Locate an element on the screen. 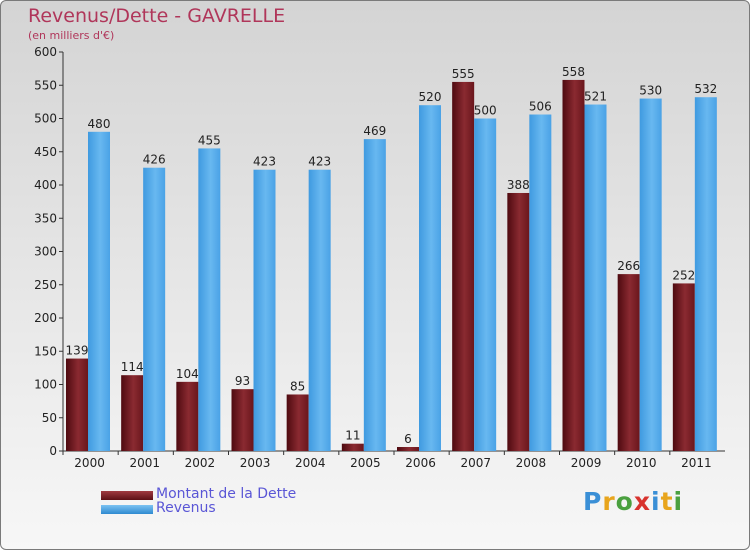 Image resolution: width=750 pixels, height=550 pixels. y-tick-label: 0 is located at coordinates (53, 451).